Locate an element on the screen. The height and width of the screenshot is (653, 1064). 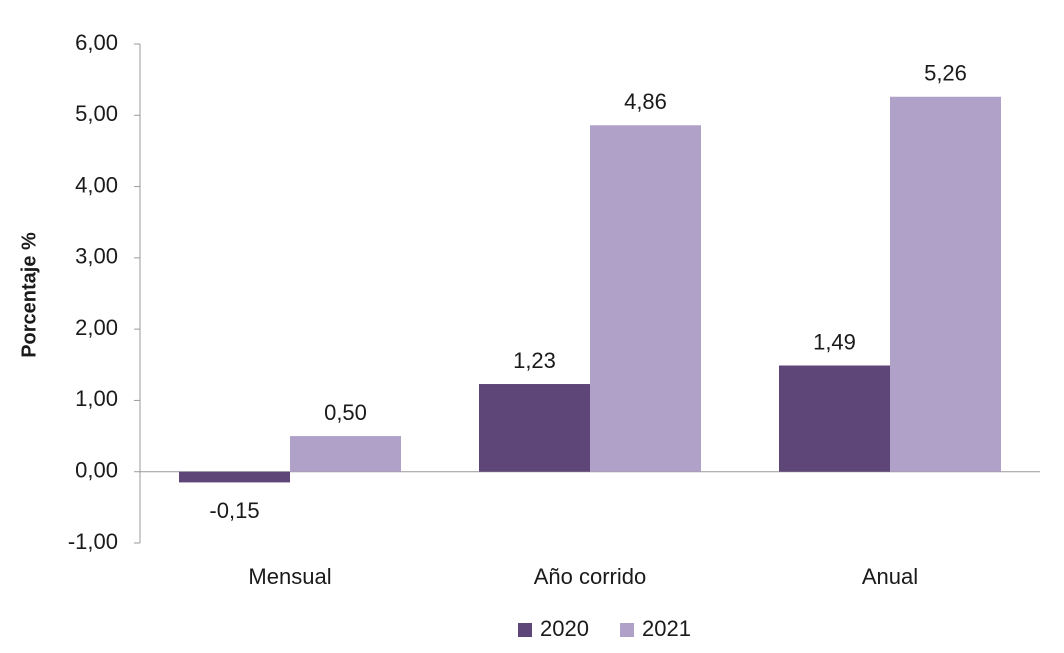
data-label: 5,26 is located at coordinates (945, 73).